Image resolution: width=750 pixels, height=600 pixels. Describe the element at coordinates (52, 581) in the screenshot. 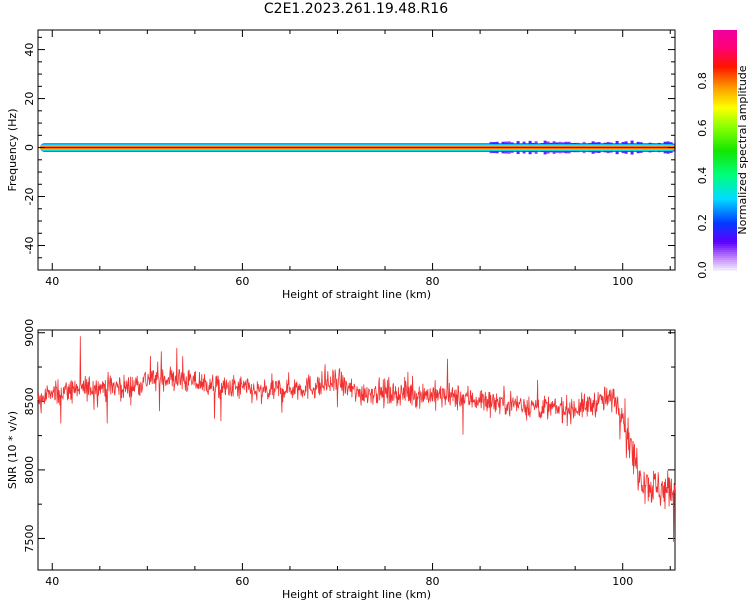

I see `snr-xtick-label: 40` at that location.